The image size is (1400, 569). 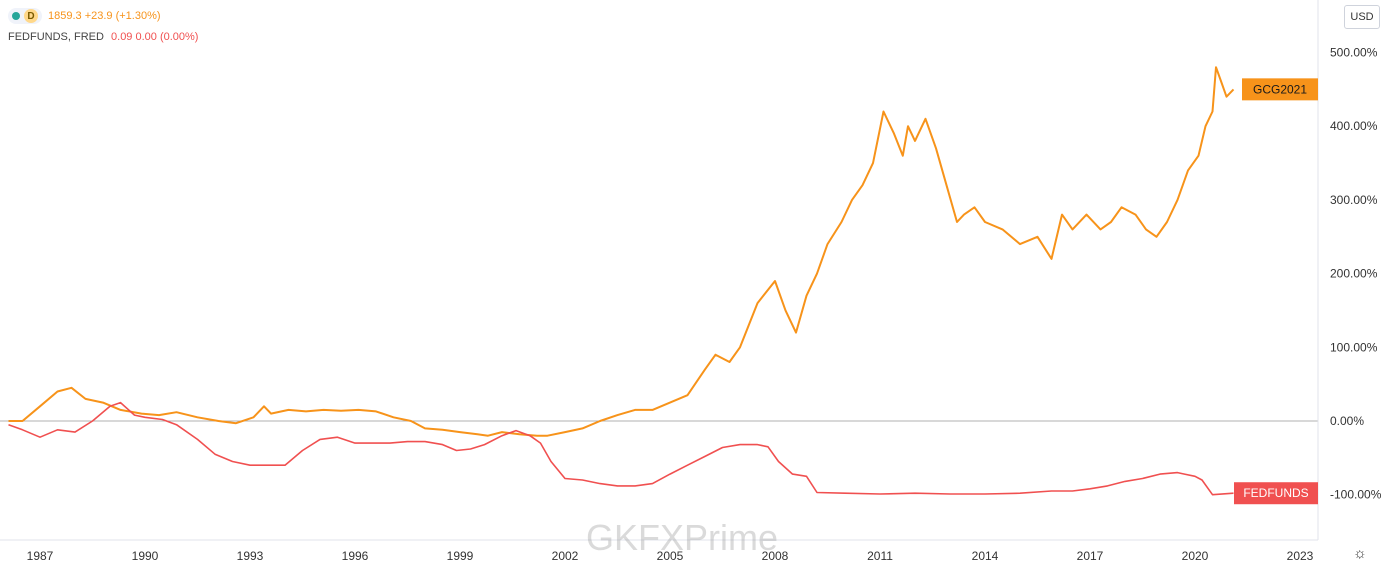 What do you see at coordinates (1354, 200) in the screenshot?
I see `y-tick-label: 300.00%` at bounding box center [1354, 200].